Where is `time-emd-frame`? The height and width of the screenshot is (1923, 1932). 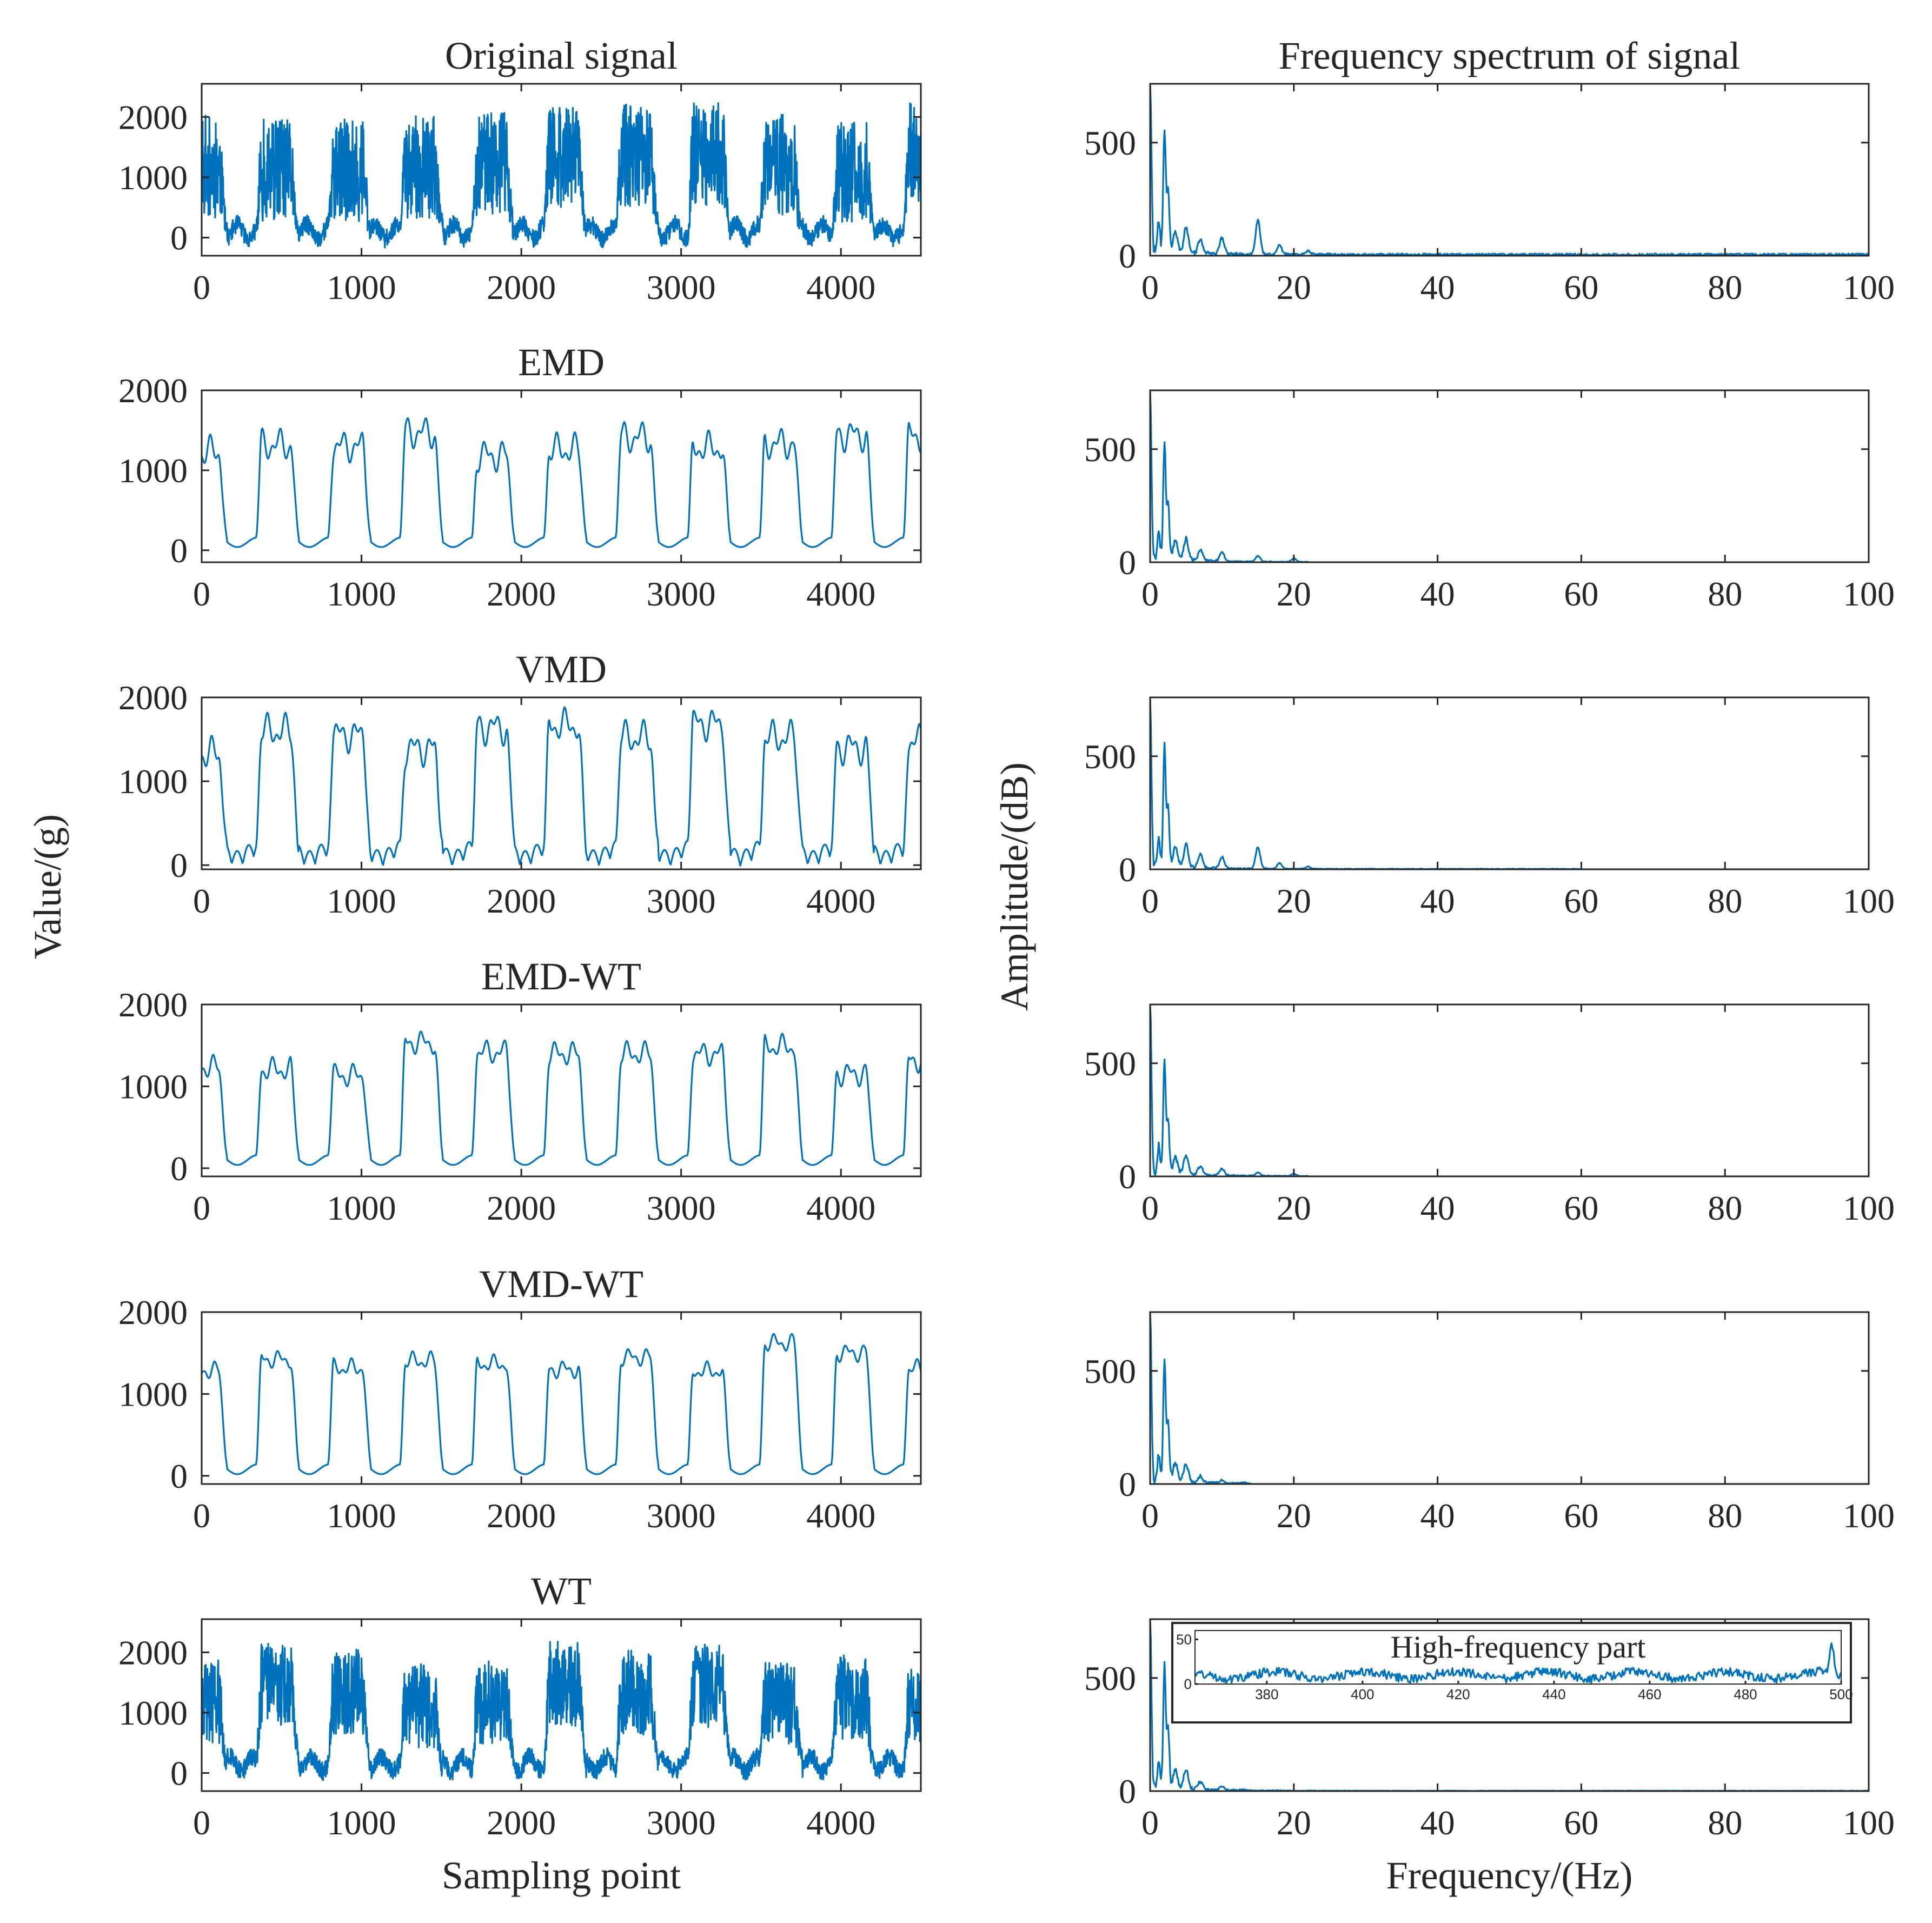 time-emd-frame is located at coordinates (561, 476).